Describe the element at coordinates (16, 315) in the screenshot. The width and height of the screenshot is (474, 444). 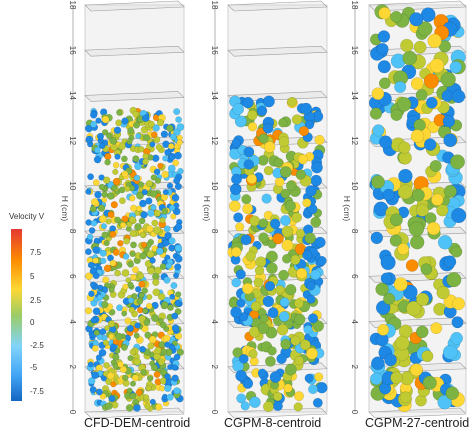
I see `colorbar-gradient` at that location.